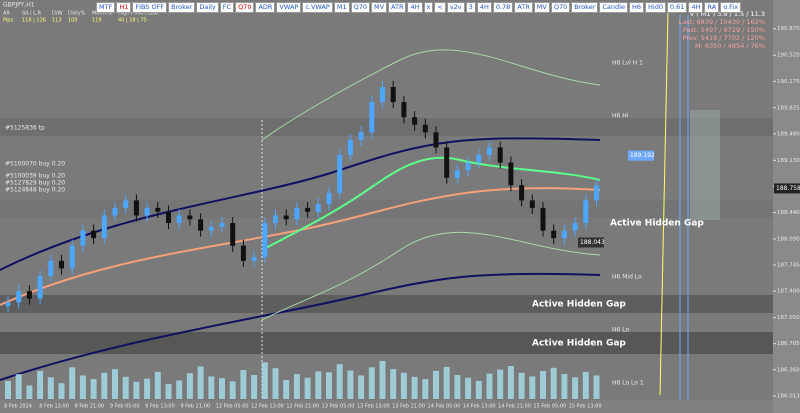 This screenshot has width=800, height=413. What do you see at coordinates (431, 203) in the screenshot?
I see `indicator` at bounding box center [431, 203].